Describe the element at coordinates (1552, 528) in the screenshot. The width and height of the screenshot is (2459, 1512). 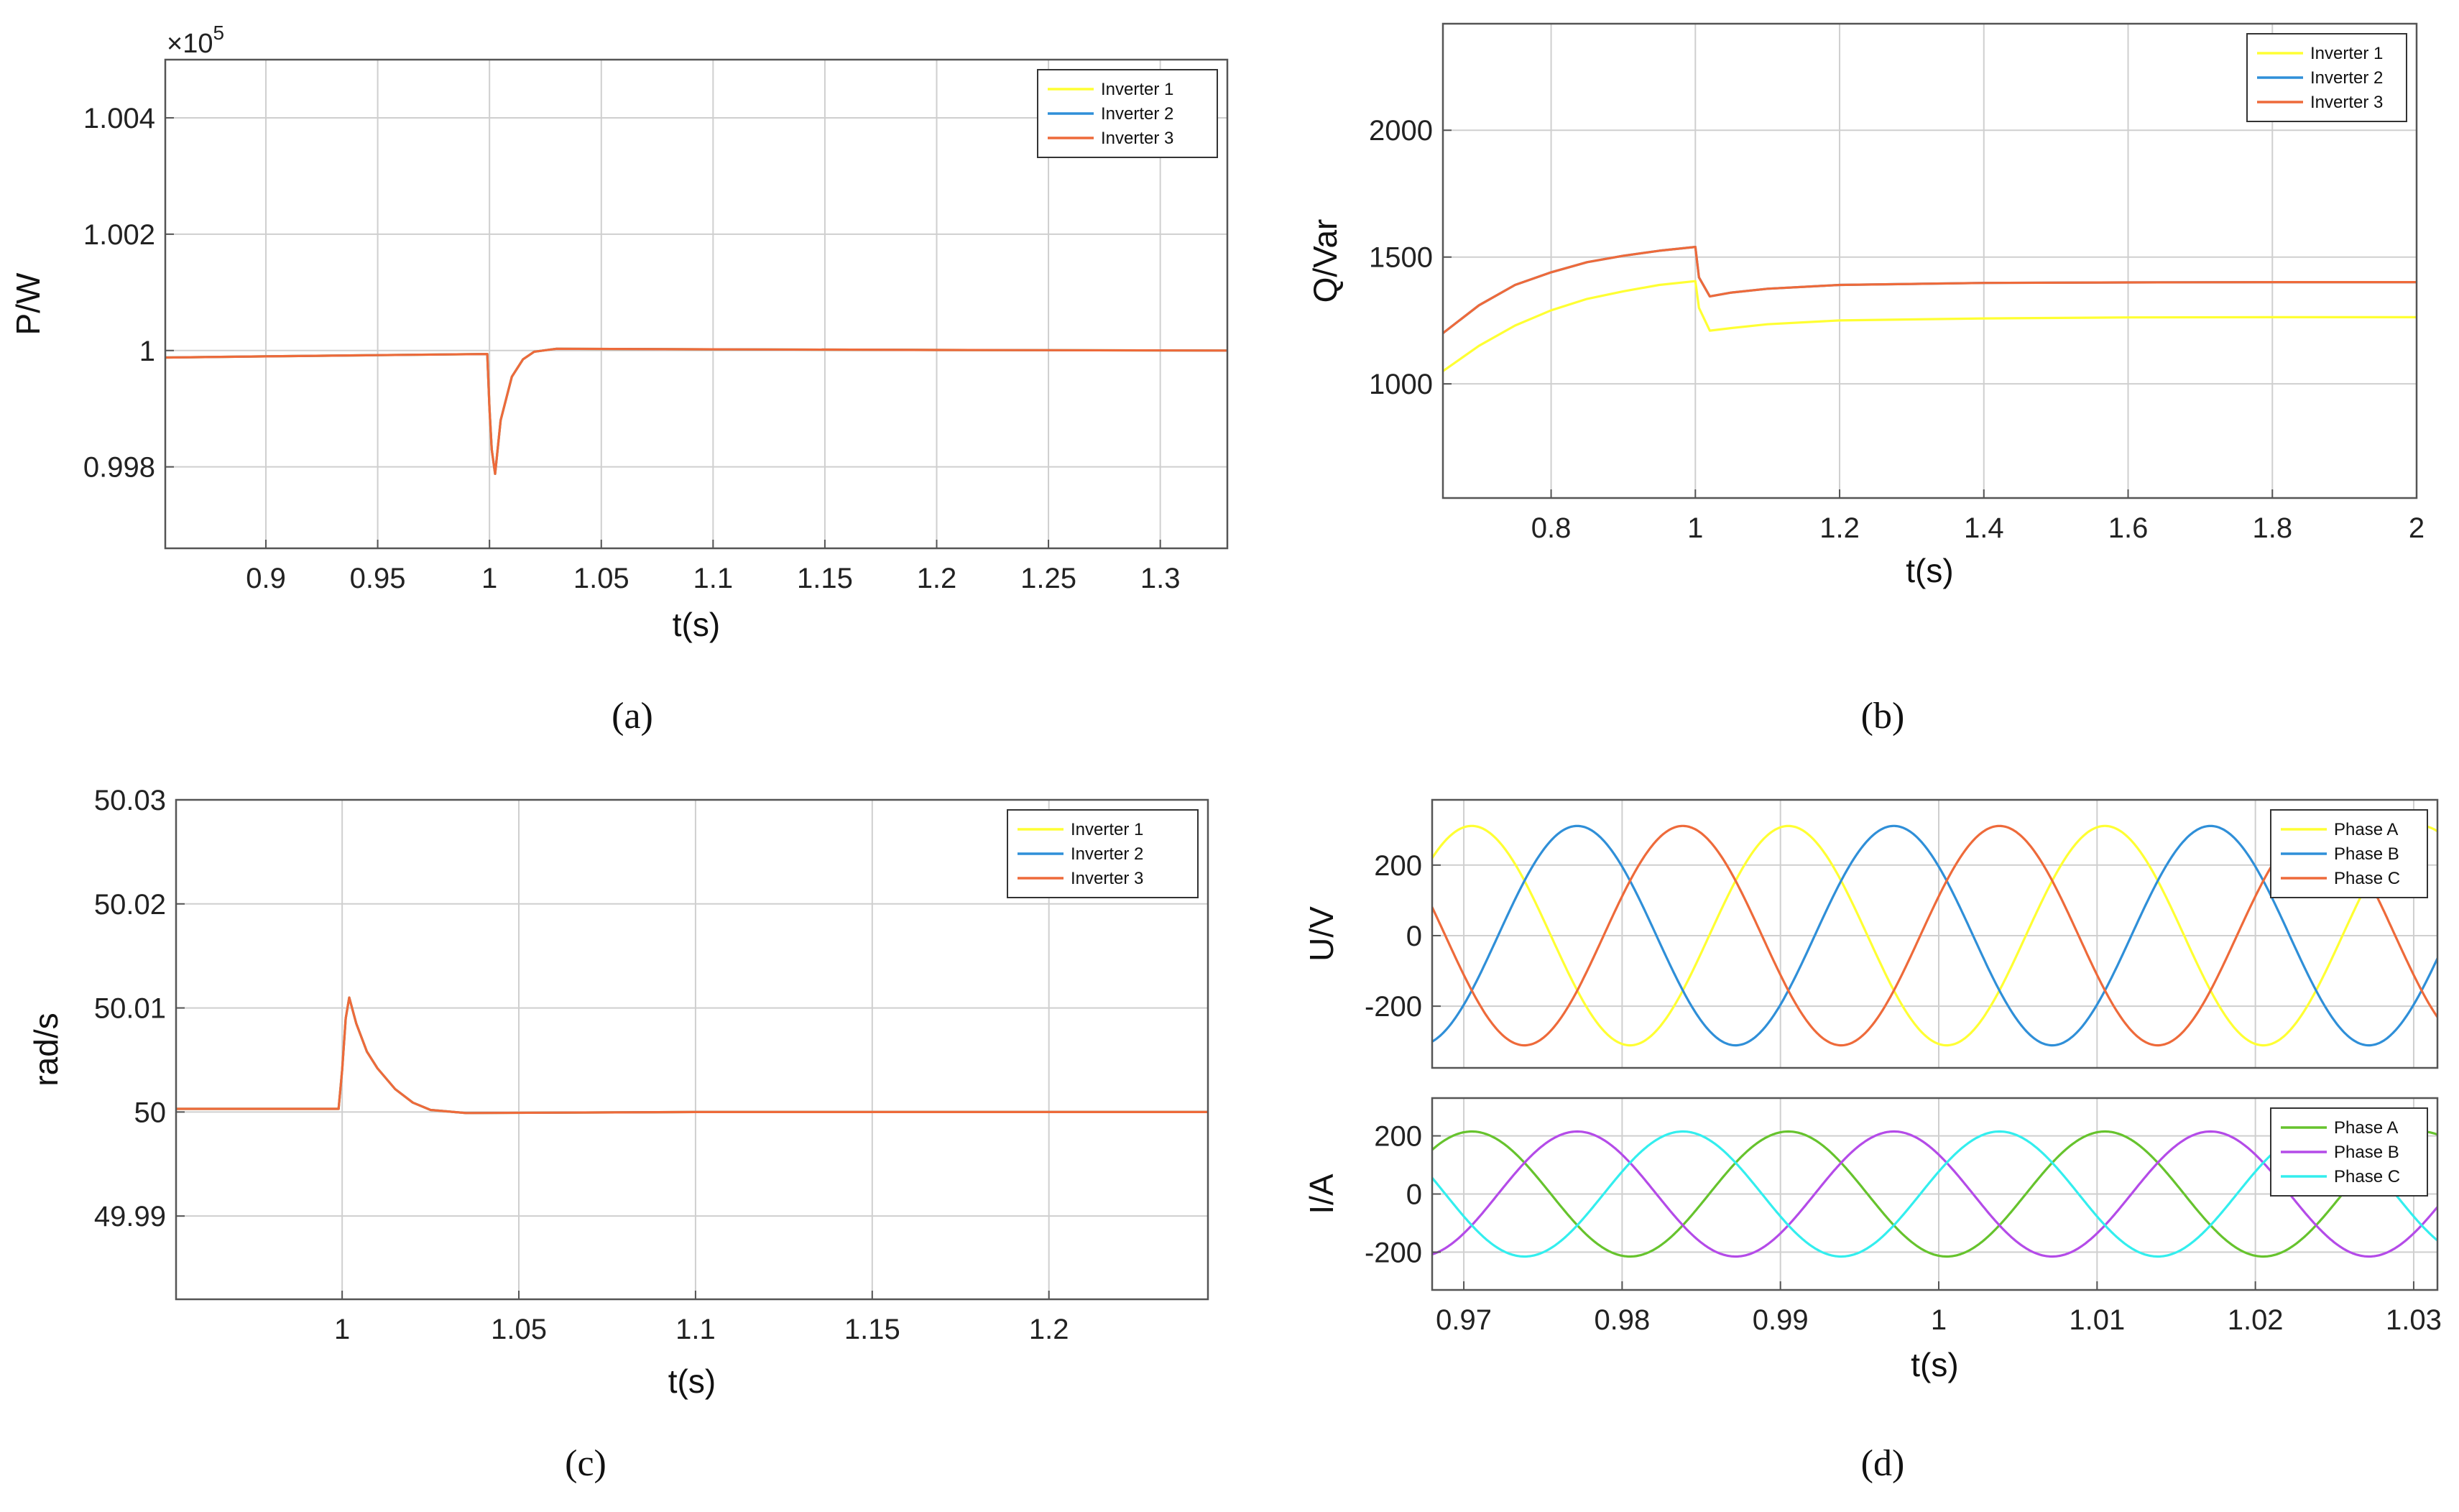
I see `x-tick-label: 0.8` at that location.